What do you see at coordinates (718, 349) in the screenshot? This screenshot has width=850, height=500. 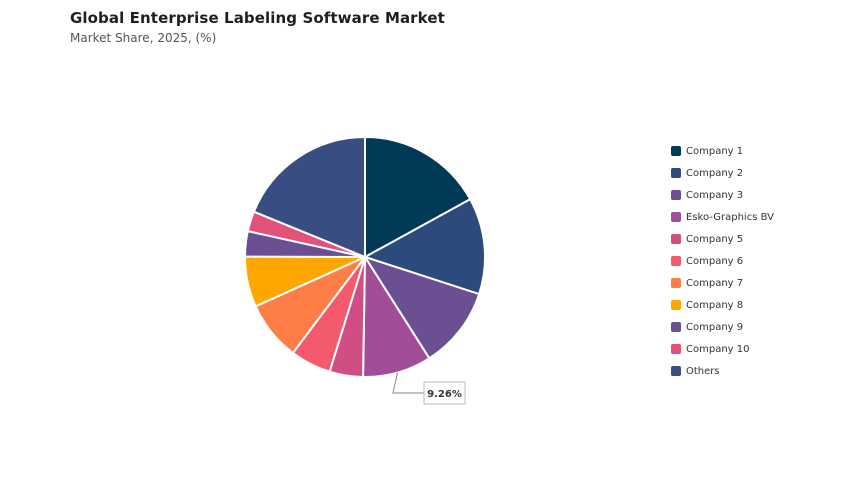 I see `legend-label: Company 10` at bounding box center [718, 349].